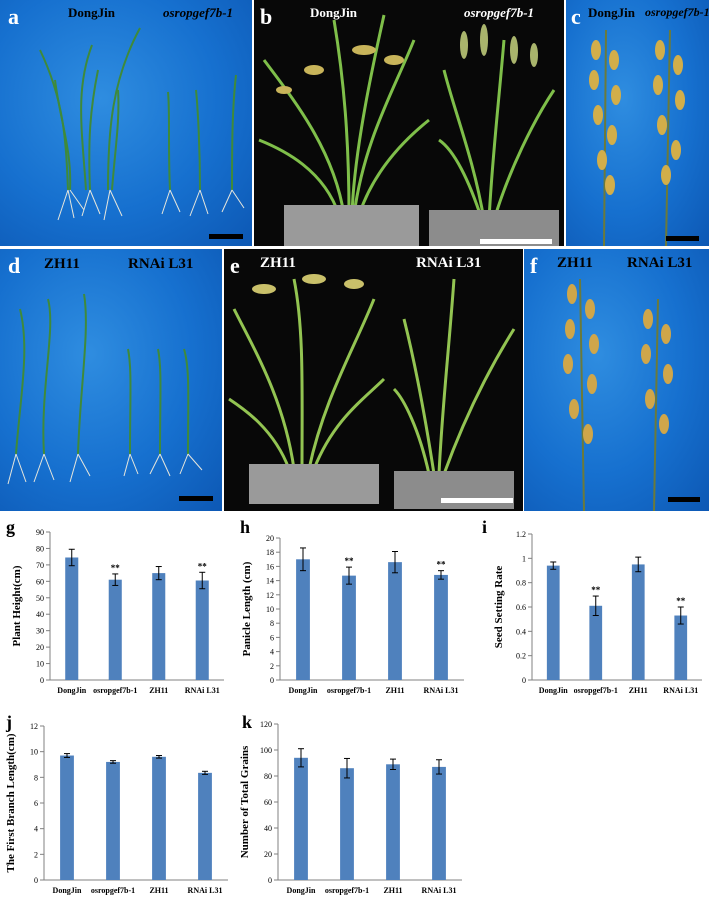 This screenshot has width=709, height=907. What do you see at coordinates (235, 265) in the screenshot?
I see `panel-label-e: e` at bounding box center [235, 265].